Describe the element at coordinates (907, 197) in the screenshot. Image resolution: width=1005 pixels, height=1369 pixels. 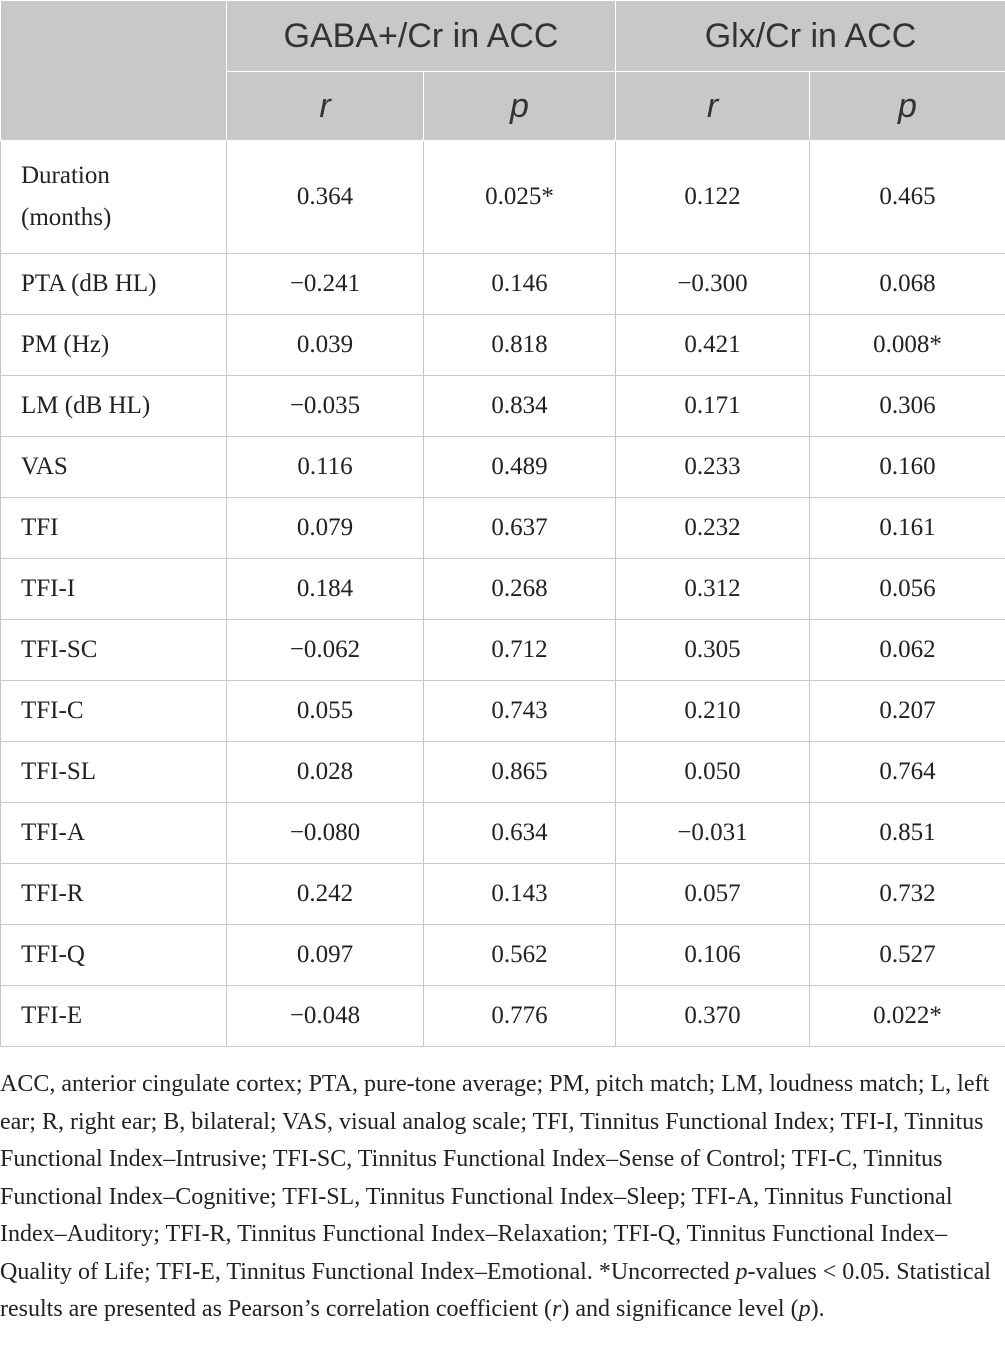
I see `cell-glx-p: 0.465` at that location.